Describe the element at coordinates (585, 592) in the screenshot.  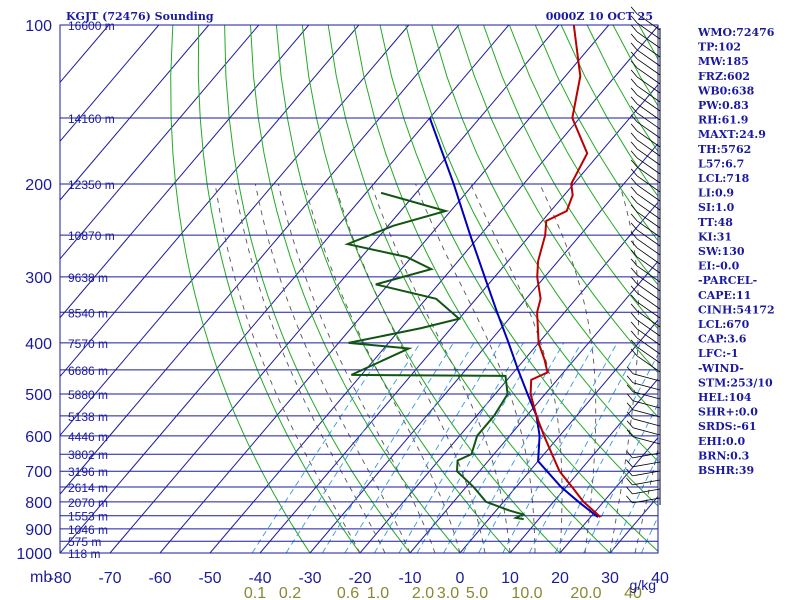
I see `mixing-ratio-label: 20.0` at that location.